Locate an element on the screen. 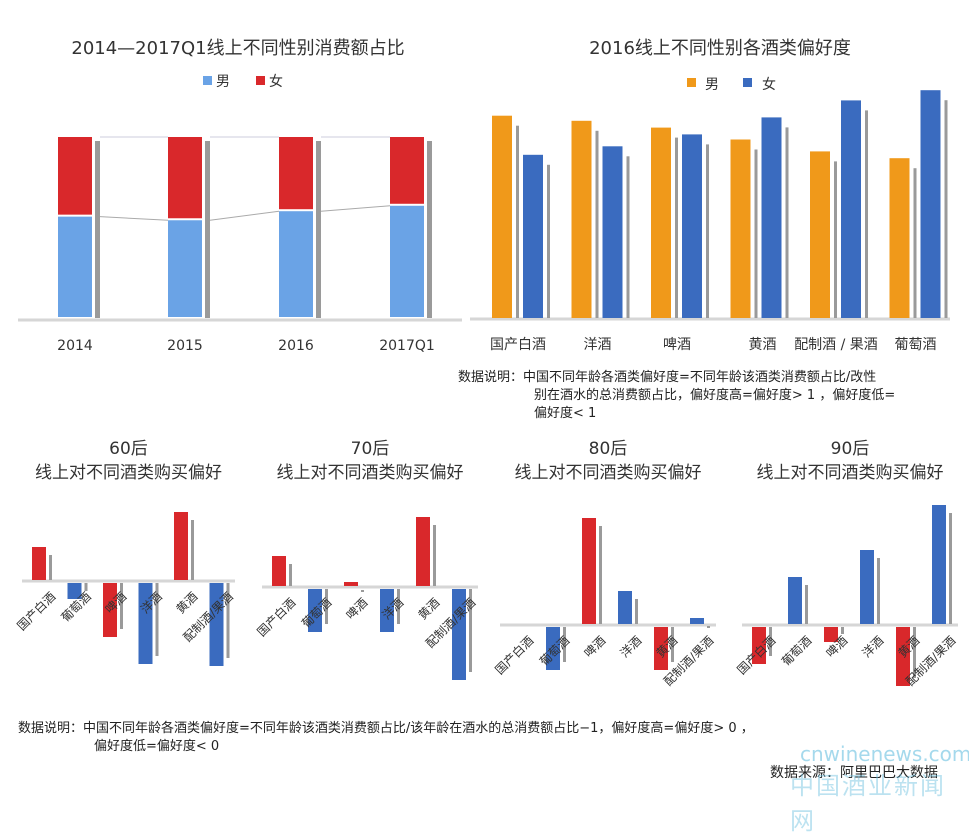  source-text: 数据来源：阿里巴巴大数据 is located at coordinates (854, 773).